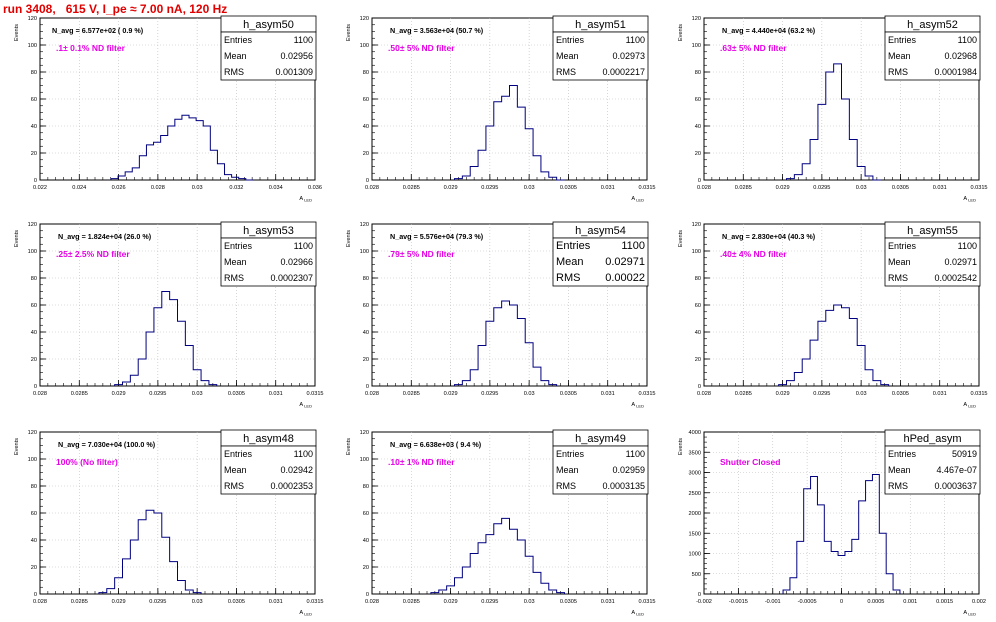 The width and height of the screenshot is (996, 622). Describe the element at coordinates (268, 439) in the screenshot. I see `stats-box-title: h_asym48` at that location.